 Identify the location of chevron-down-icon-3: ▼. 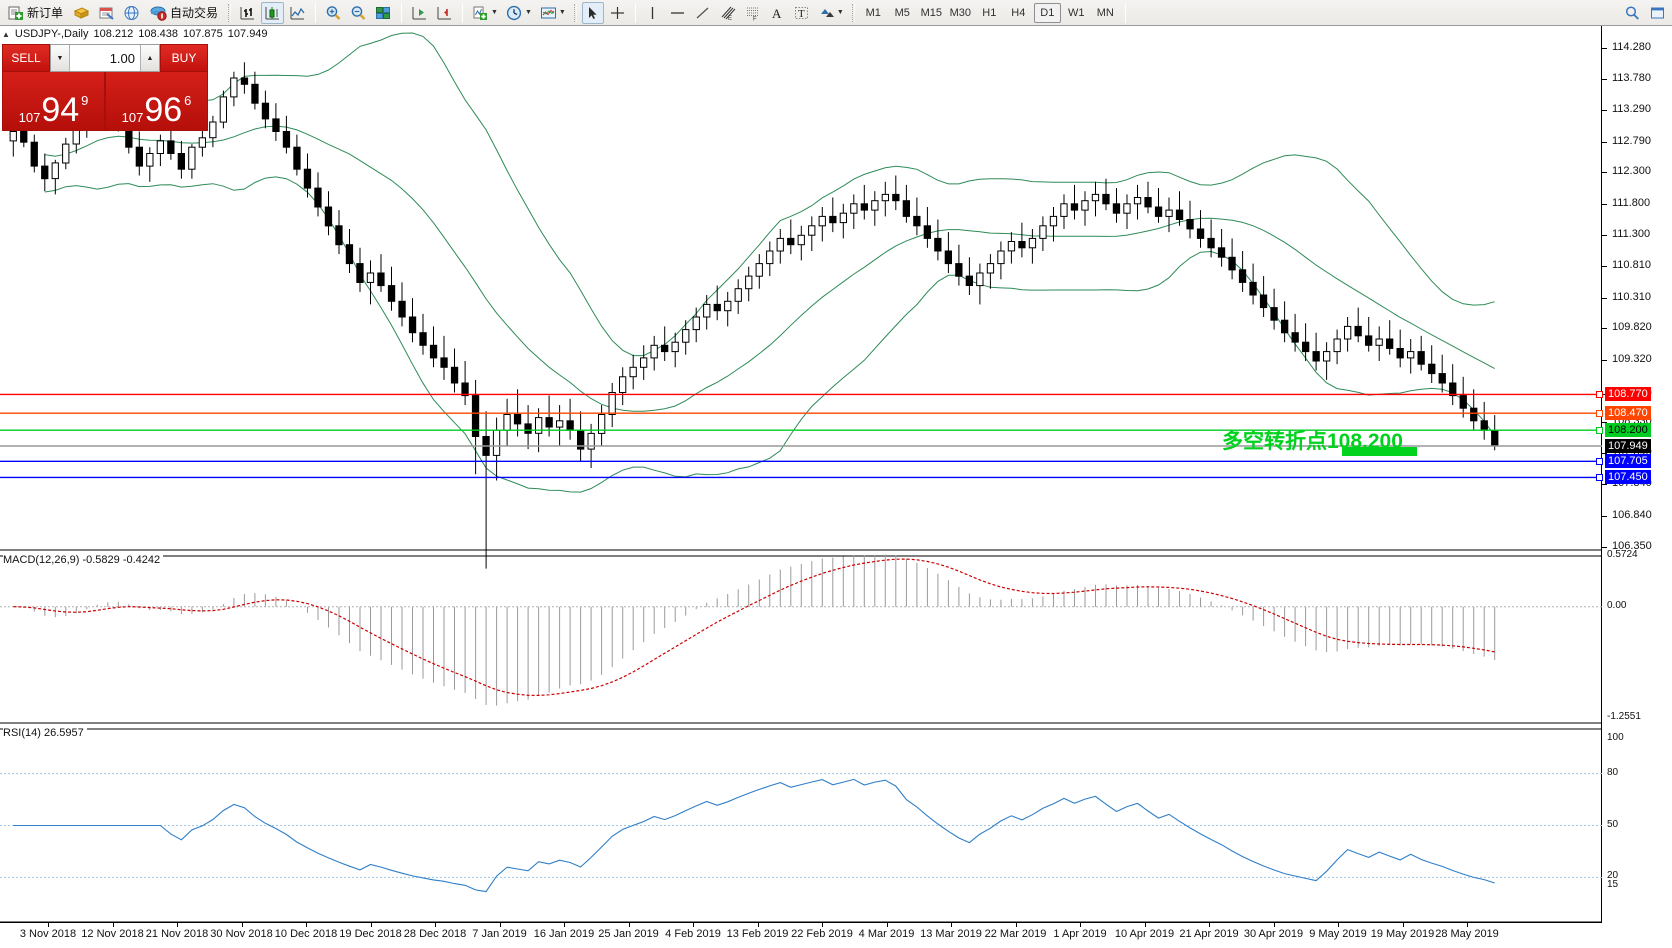
(562, 12).